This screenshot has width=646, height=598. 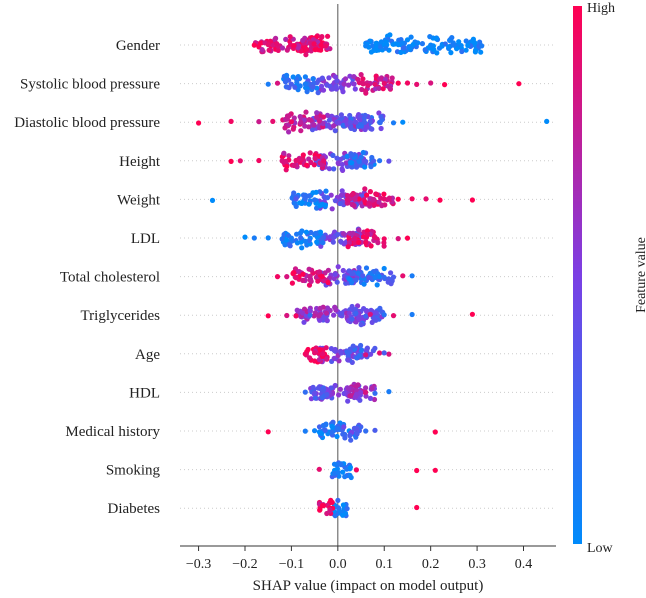 I want to click on x-tick-label: −0.1, so click(x=291, y=564).